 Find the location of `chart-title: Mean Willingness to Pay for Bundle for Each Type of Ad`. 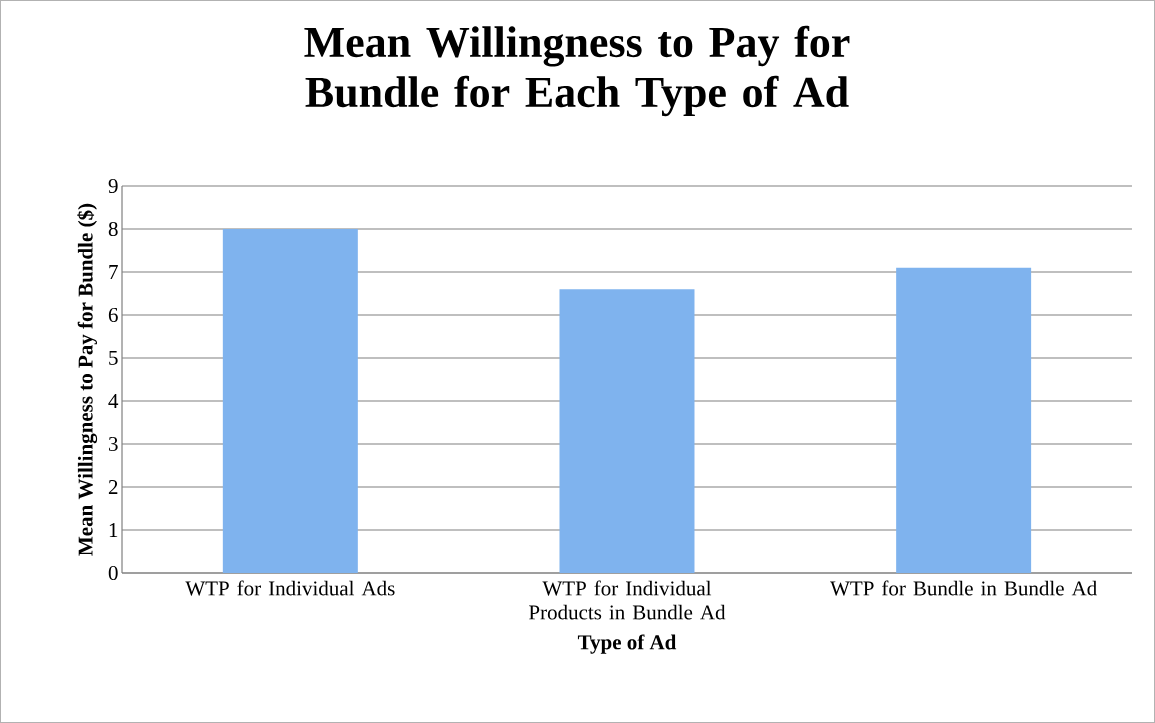

chart-title: Mean Willingness to Pay for Bundle for Each Type of Ad is located at coordinates (577, 71).